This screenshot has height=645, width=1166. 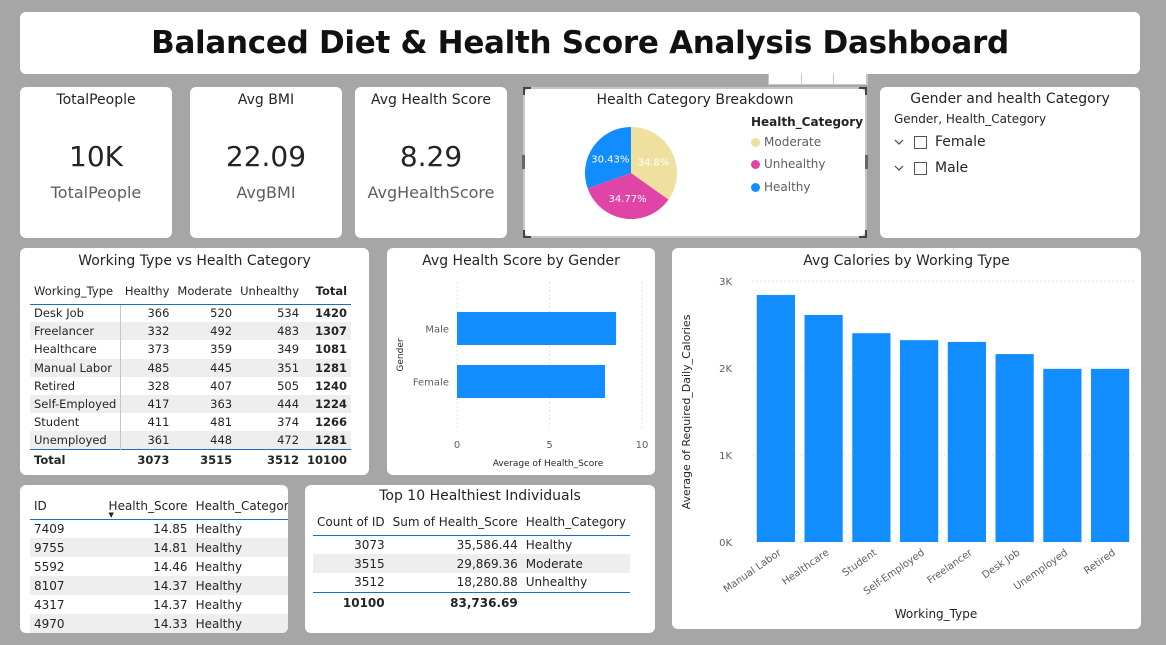 What do you see at coordinates (786, 142) in the screenshot?
I see `legend-item-moderate: Moderate` at bounding box center [786, 142].